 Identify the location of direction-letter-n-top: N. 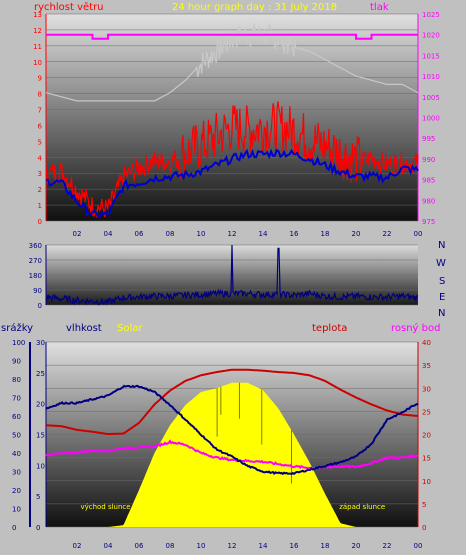
(441, 245).